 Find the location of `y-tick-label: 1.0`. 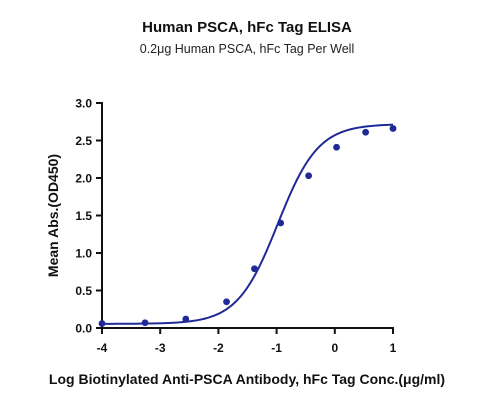

y-tick-label: 1.0 is located at coordinates (83, 254).